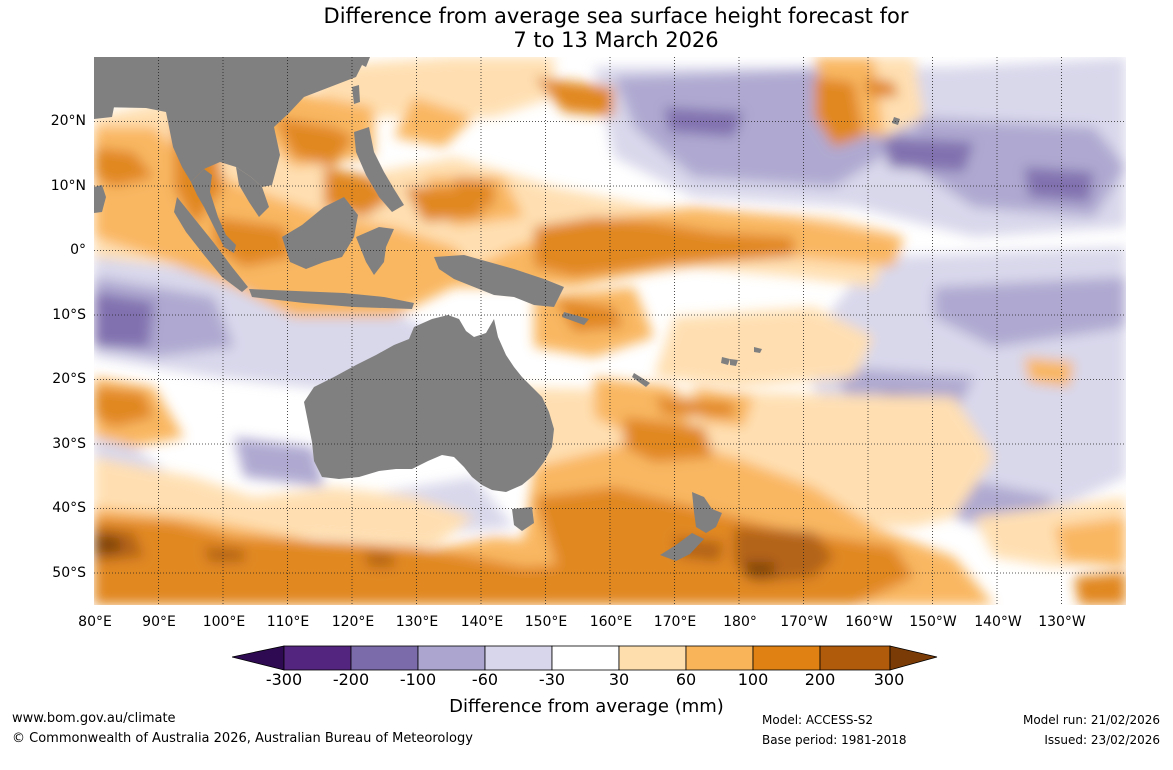  I want to click on colorbar-title: Difference from average (mm), so click(586, 706).